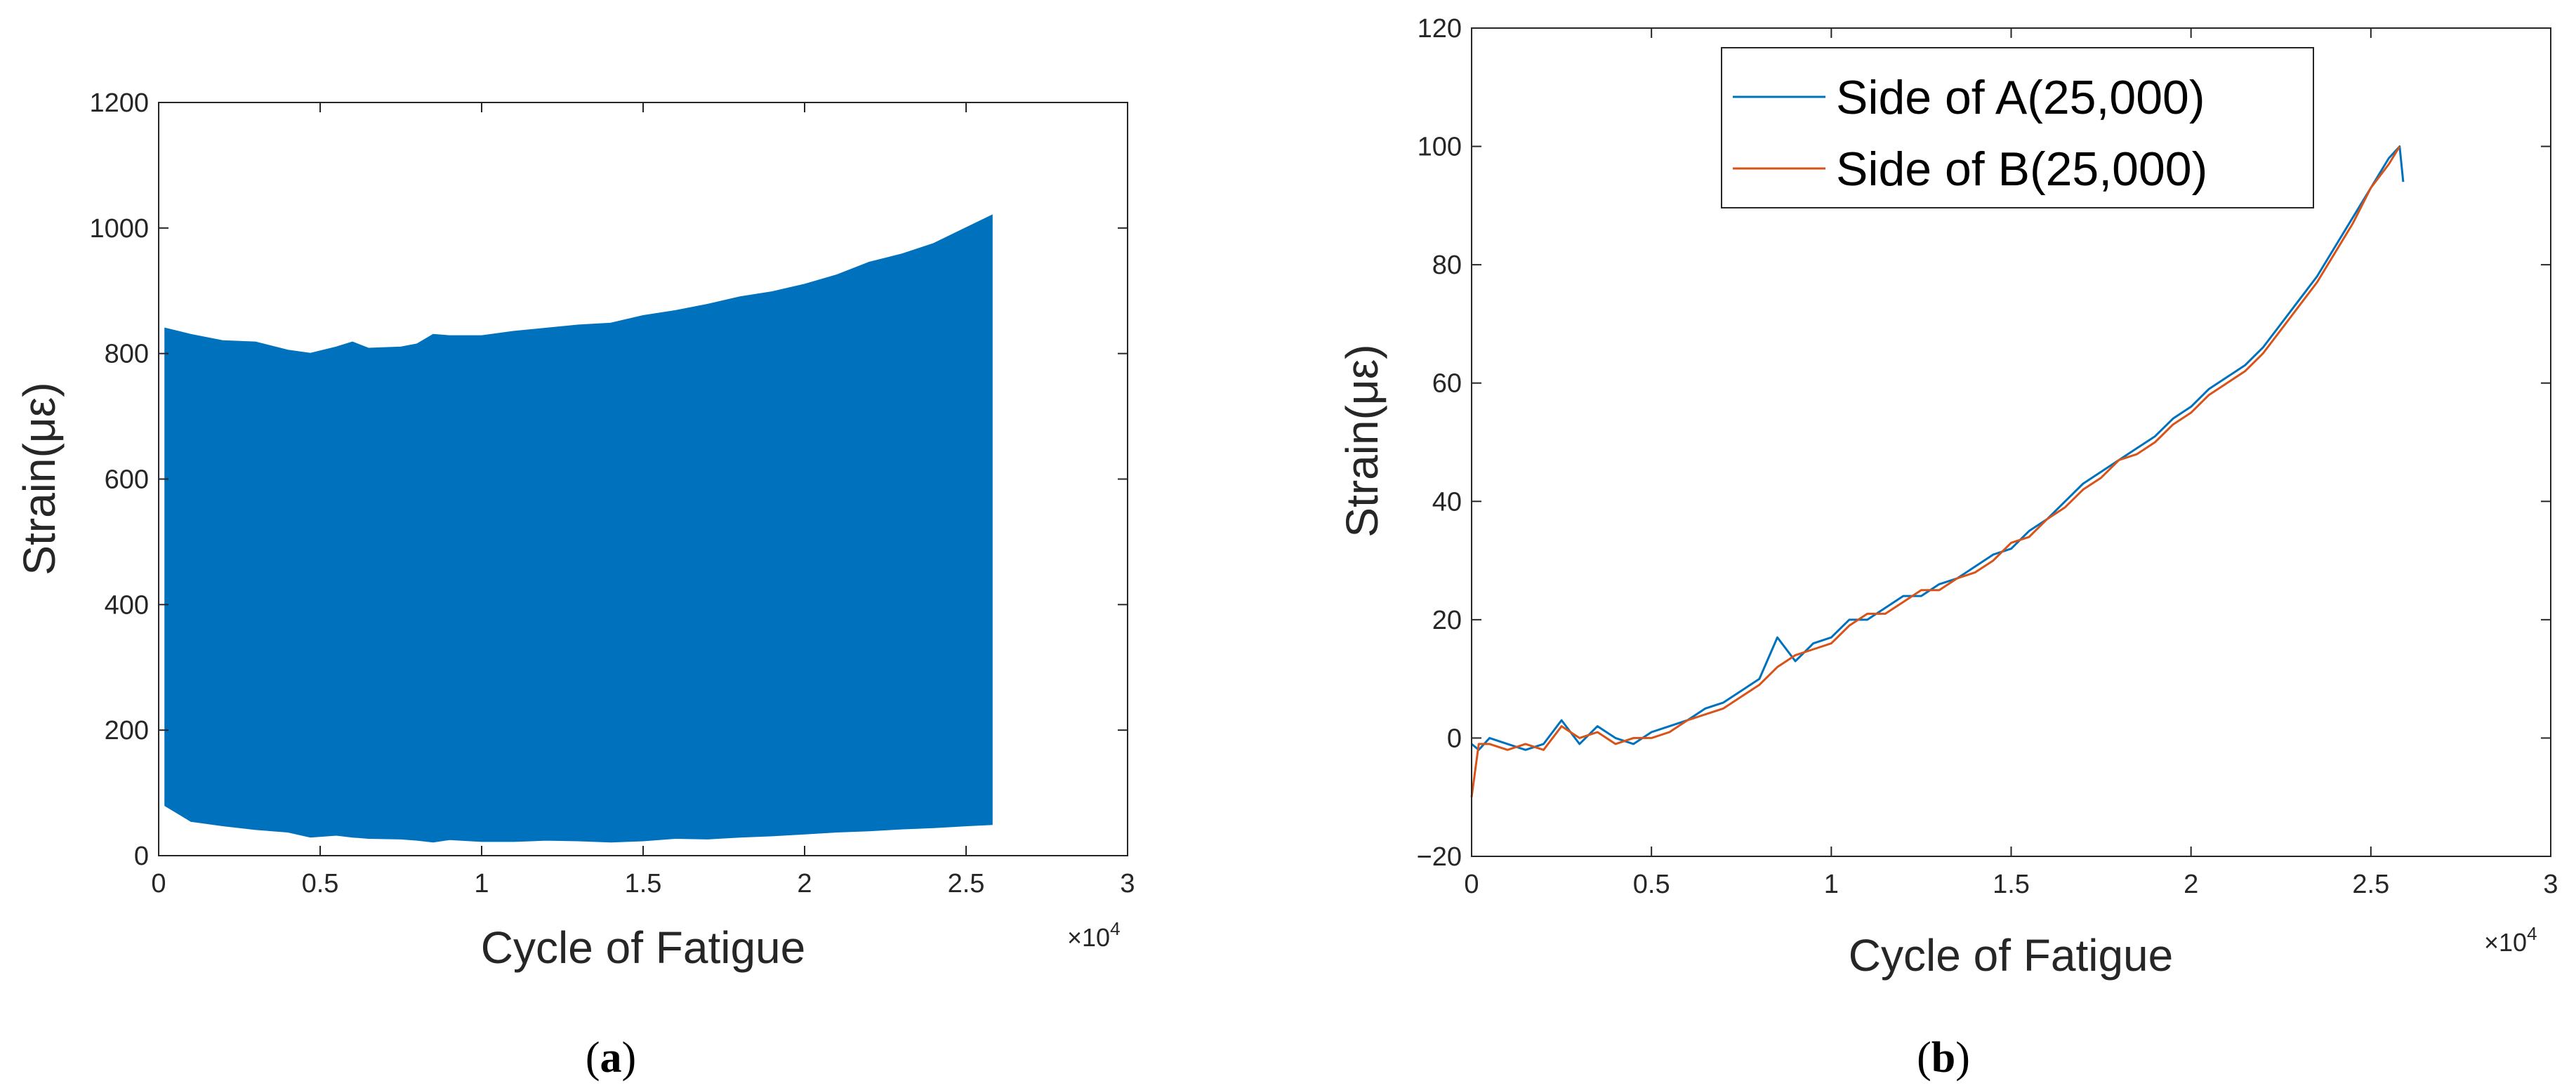  Describe the element at coordinates (1943, 1058) in the screenshot. I see `caption-b: (b)` at that location.